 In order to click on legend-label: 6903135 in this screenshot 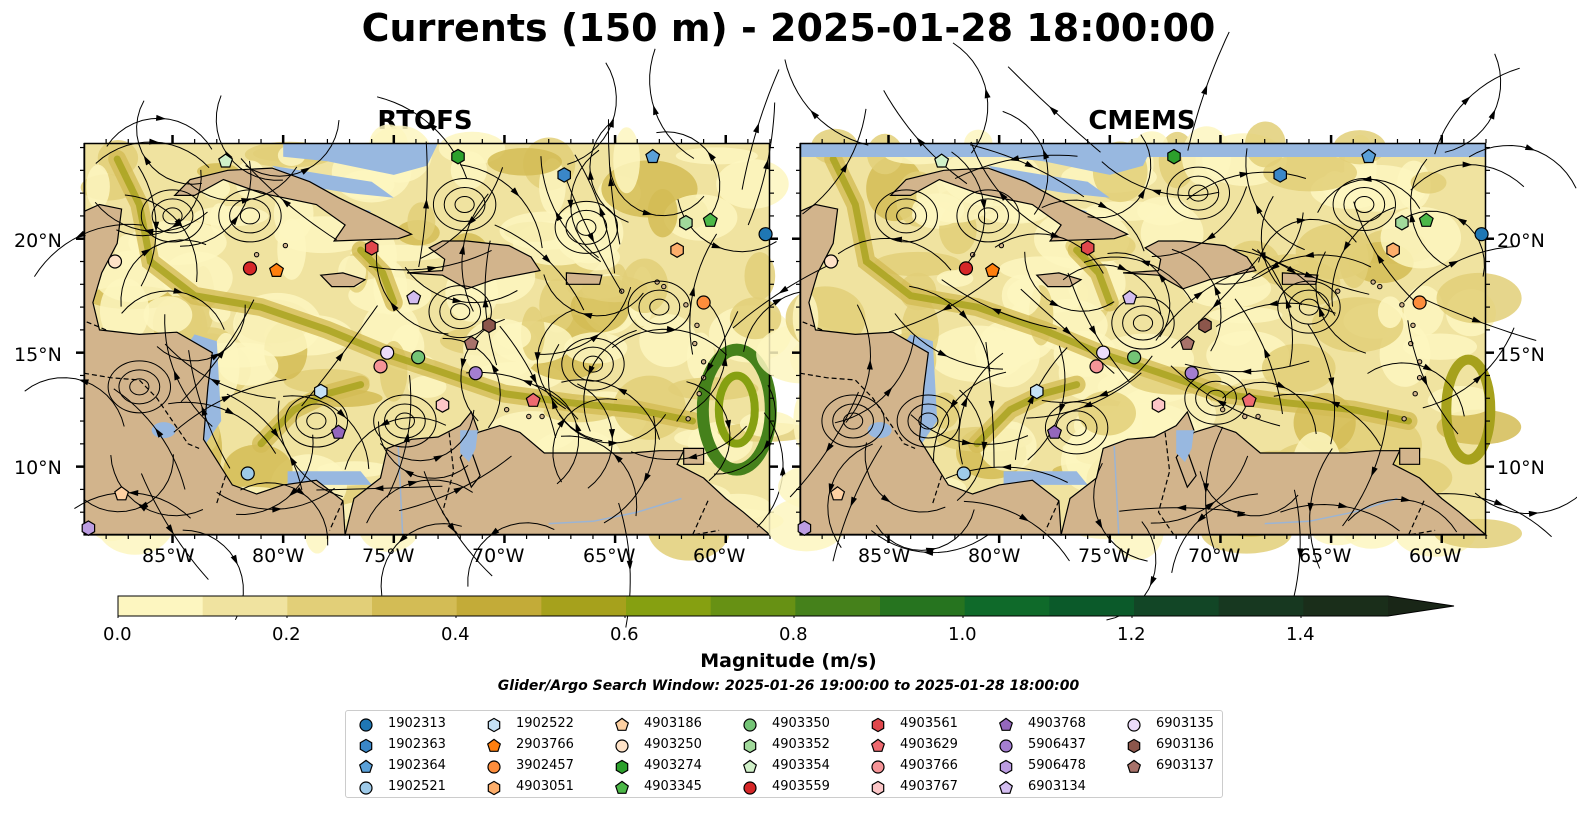, I will do `click(1185, 723)`.